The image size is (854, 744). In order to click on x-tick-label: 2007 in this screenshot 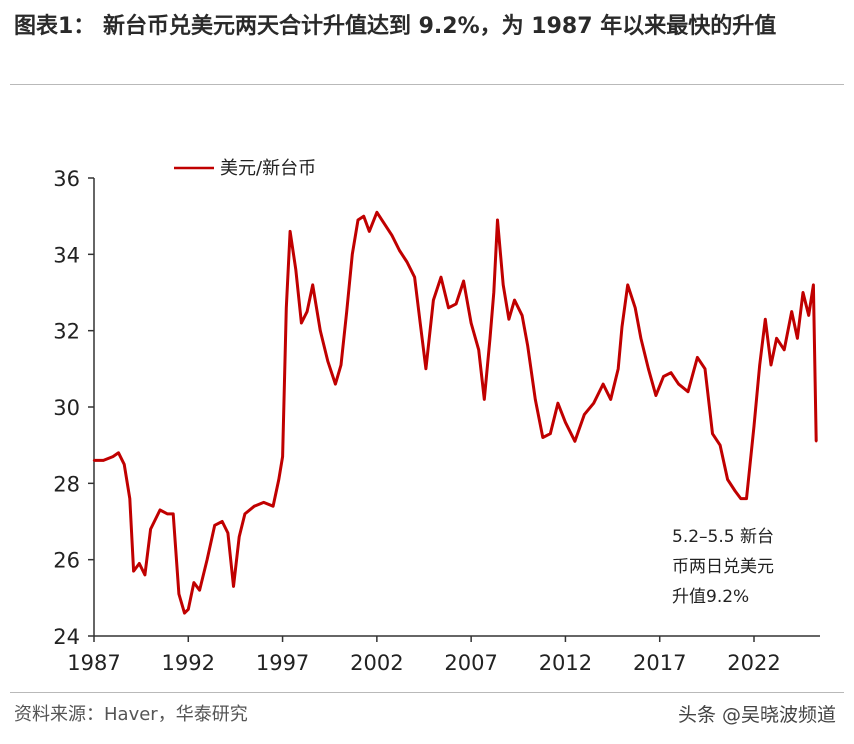, I will do `click(470, 663)`.